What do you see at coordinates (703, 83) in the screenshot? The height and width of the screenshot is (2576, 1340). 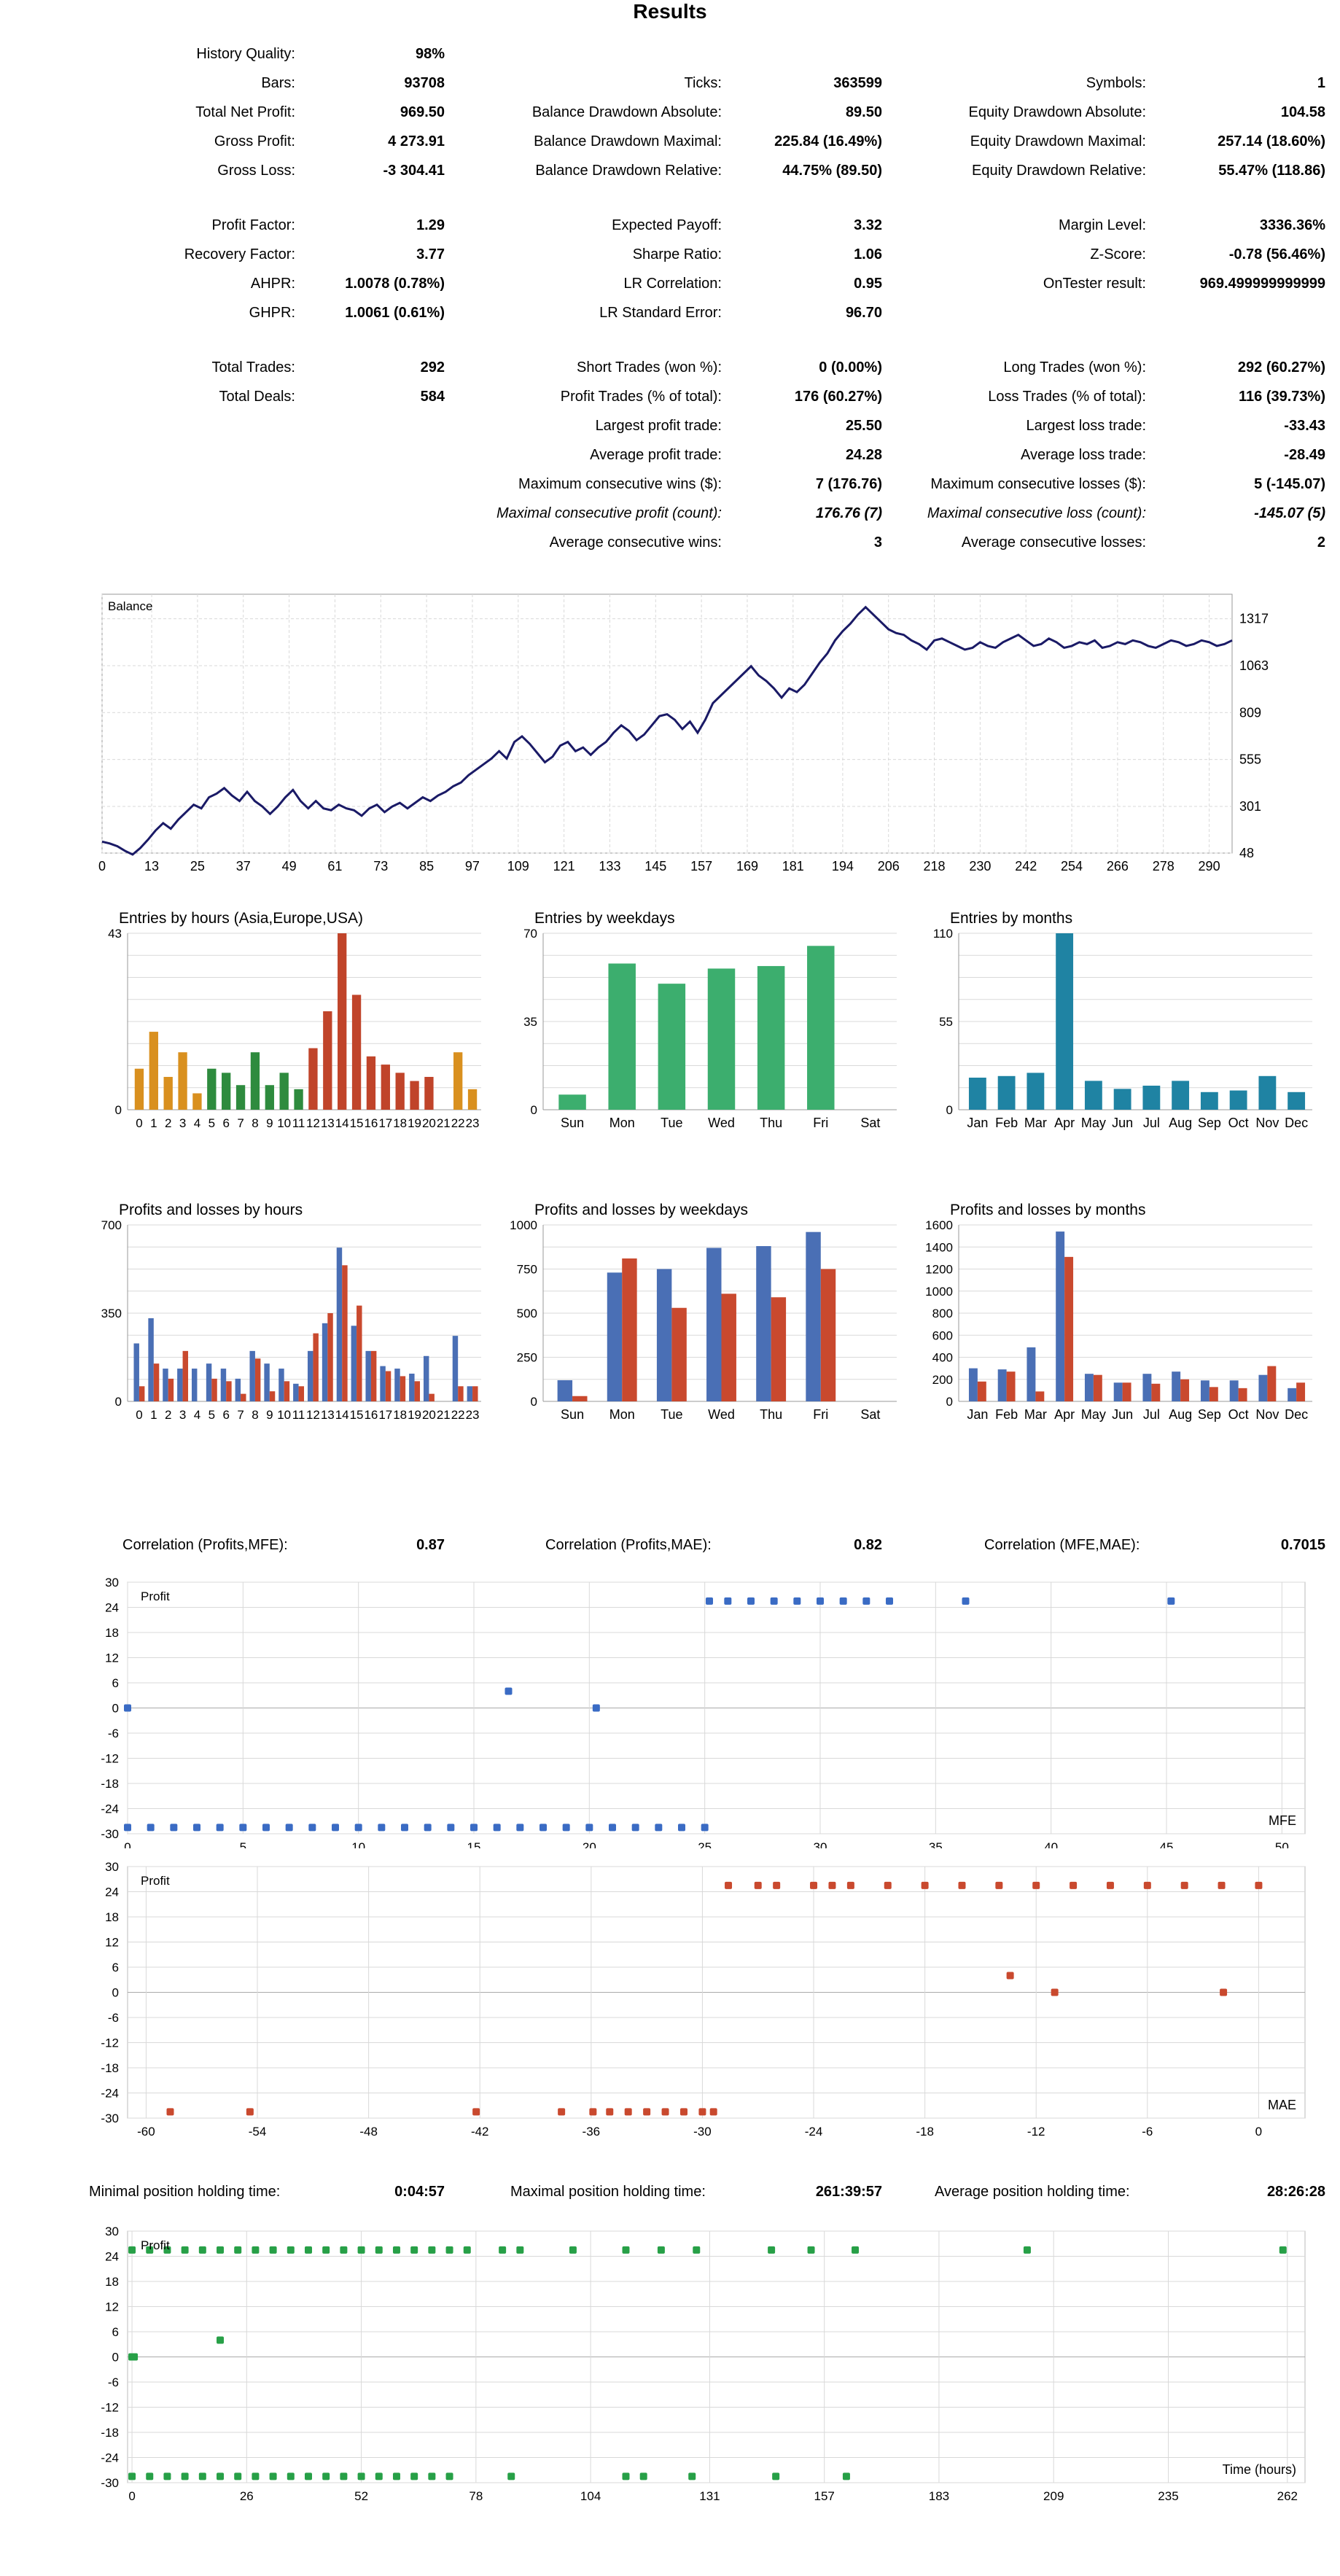 I see `ticks-label: Ticks:` at bounding box center [703, 83].